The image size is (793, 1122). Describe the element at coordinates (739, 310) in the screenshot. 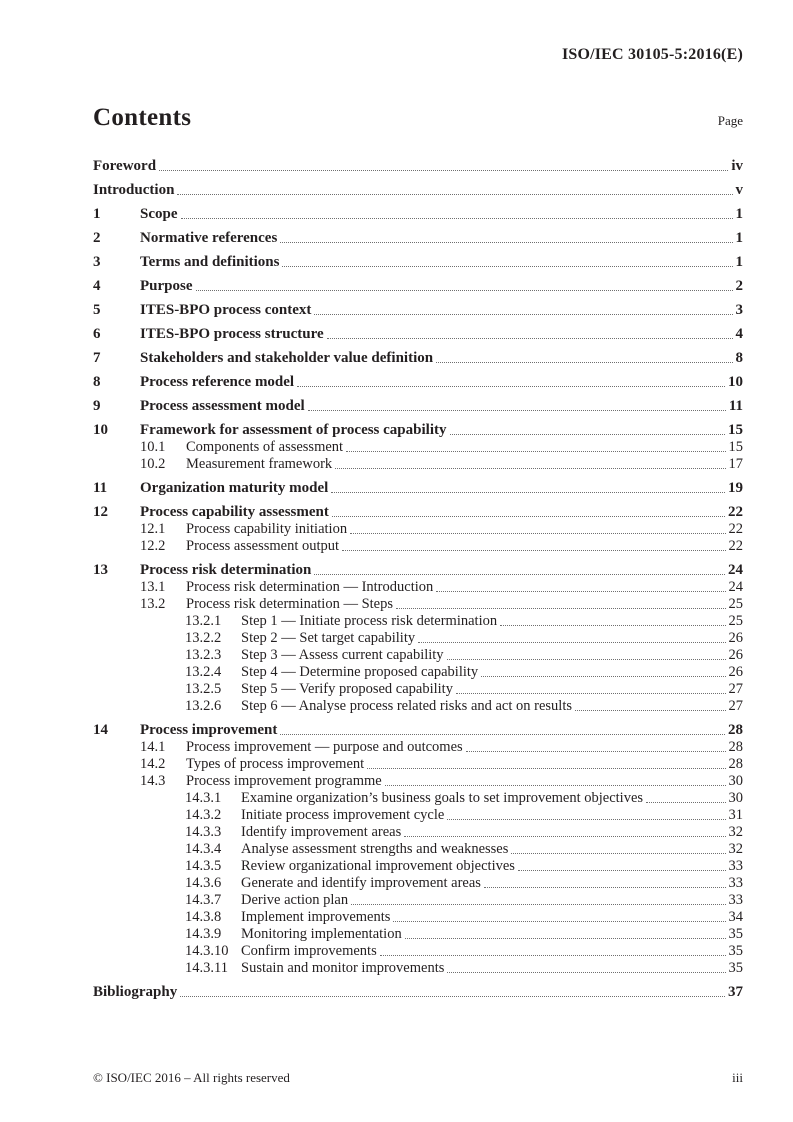

I see `toc-entry-page: 3` at that location.